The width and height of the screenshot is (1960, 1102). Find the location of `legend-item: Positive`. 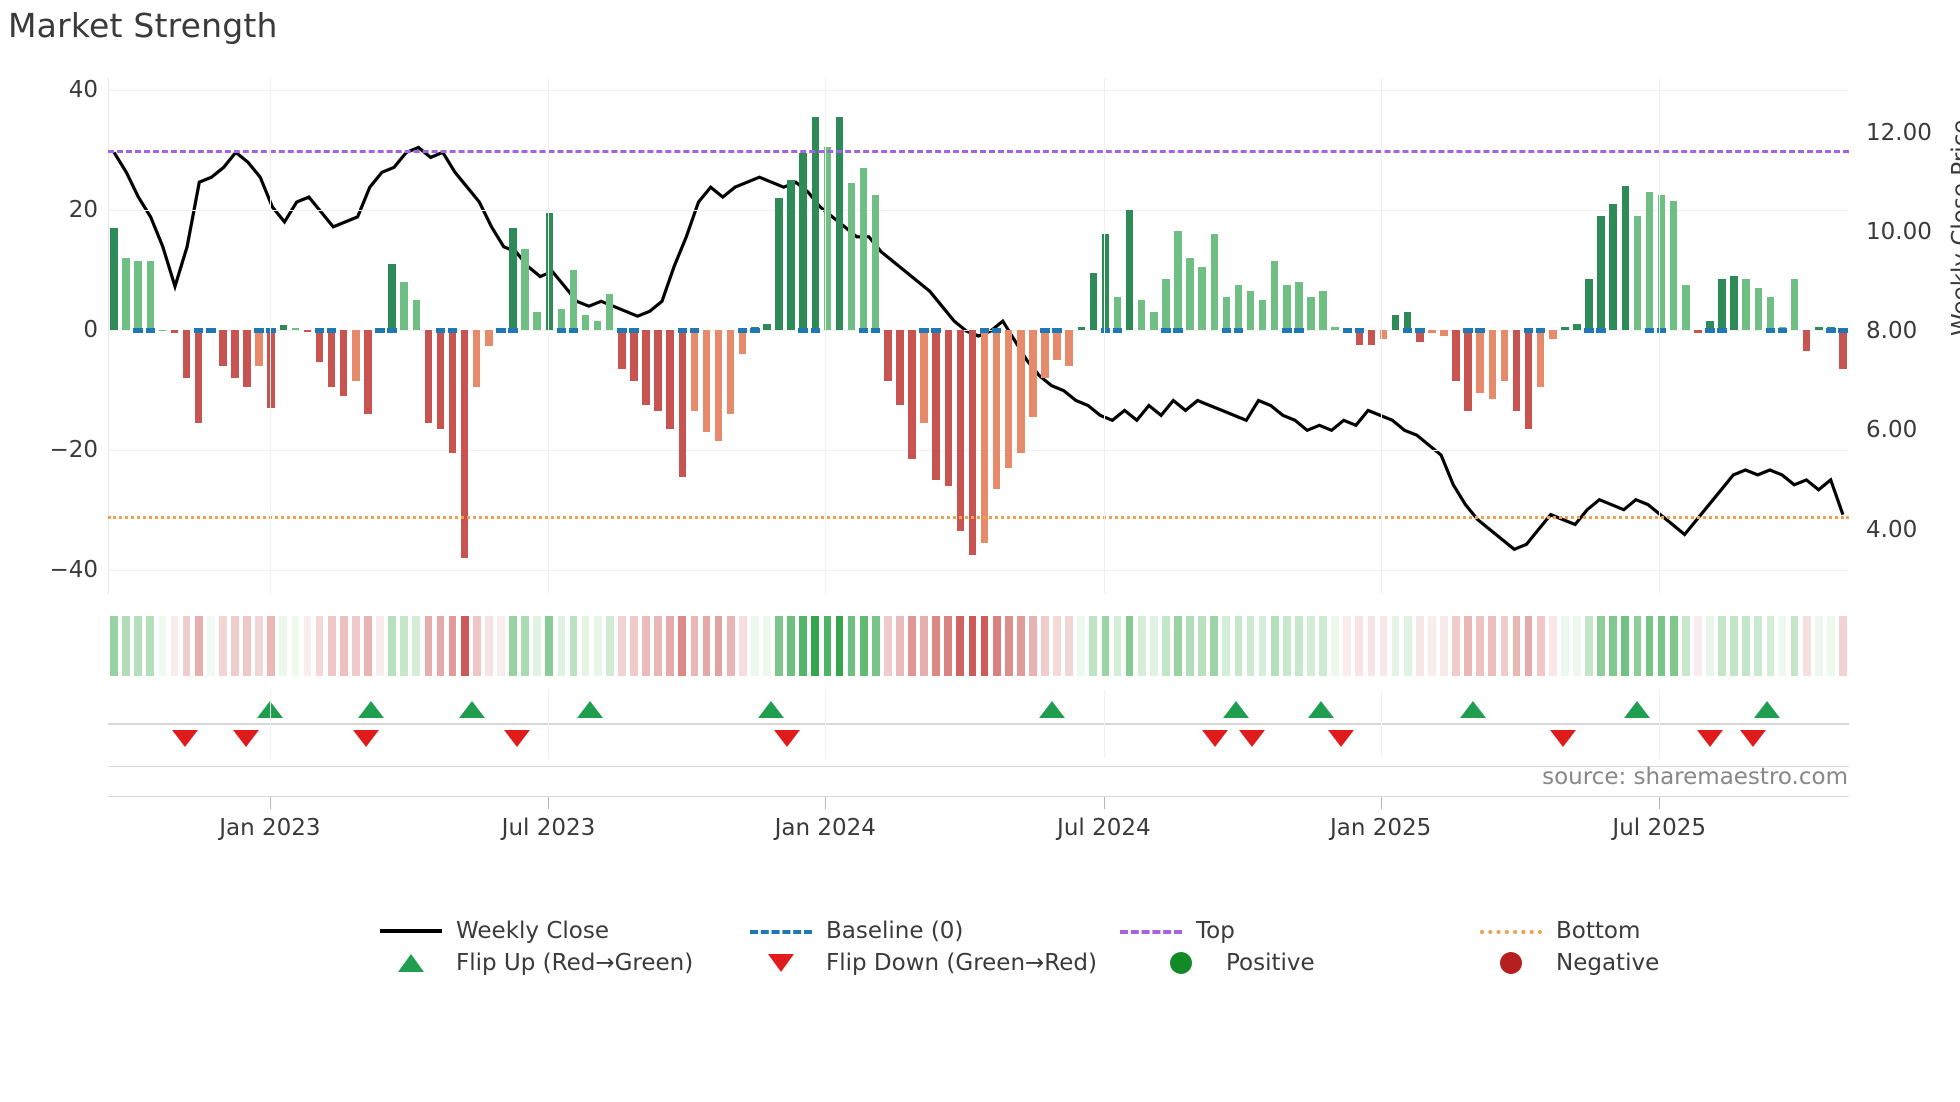

legend-item: Positive is located at coordinates (1232, 963).